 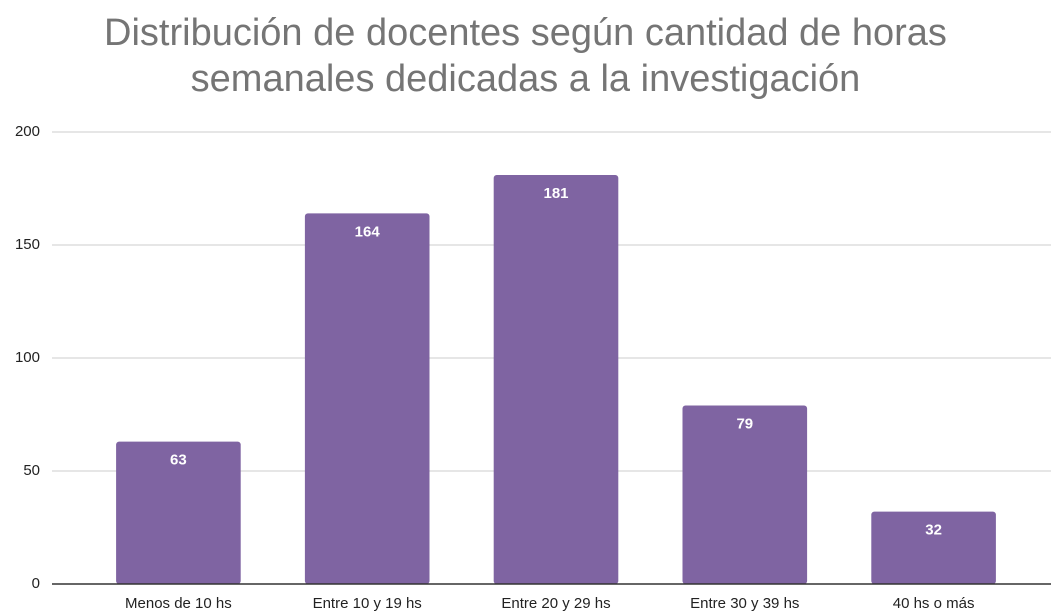 What do you see at coordinates (178, 460) in the screenshot?
I see `value-label: 63` at bounding box center [178, 460].